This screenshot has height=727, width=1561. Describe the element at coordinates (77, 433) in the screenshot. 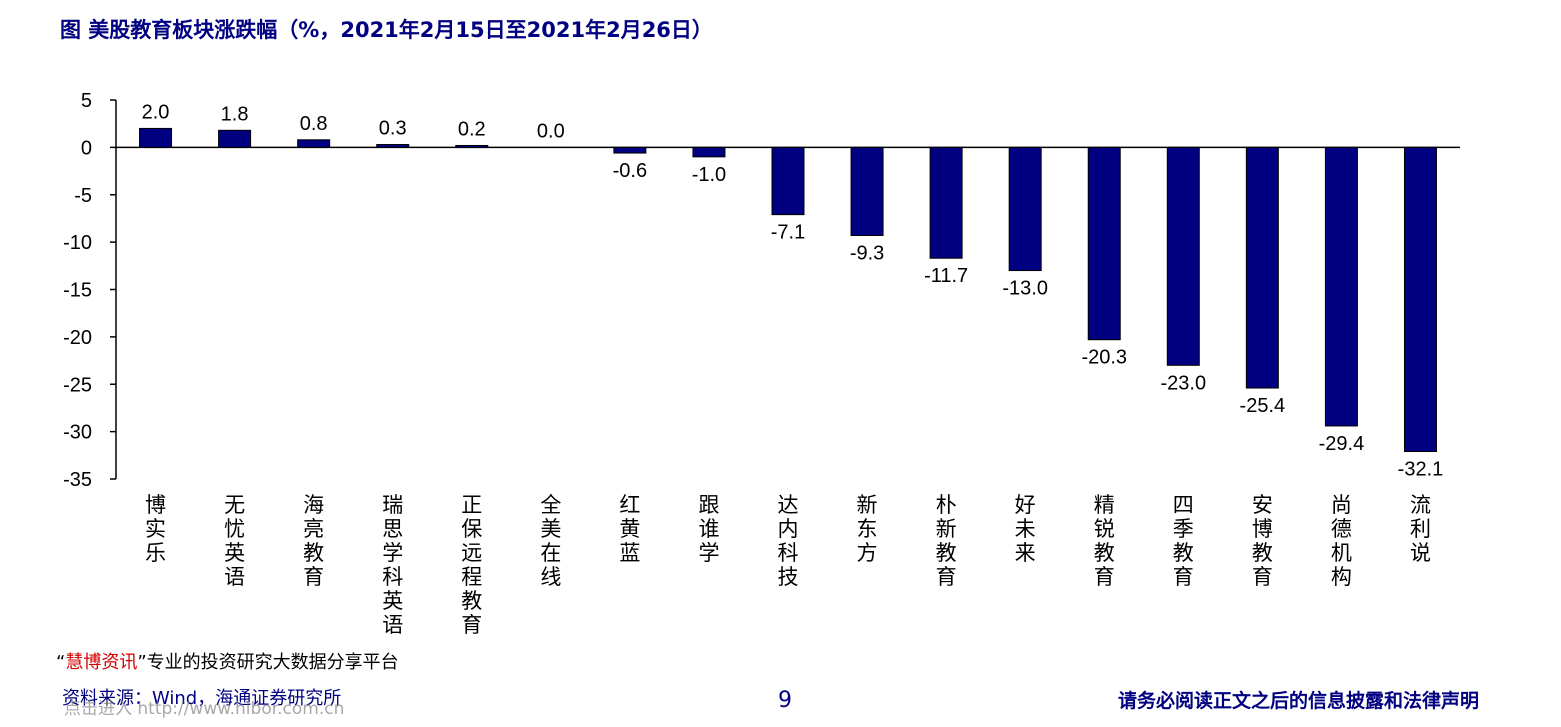

I see `y-tick-label: -30` at that location.